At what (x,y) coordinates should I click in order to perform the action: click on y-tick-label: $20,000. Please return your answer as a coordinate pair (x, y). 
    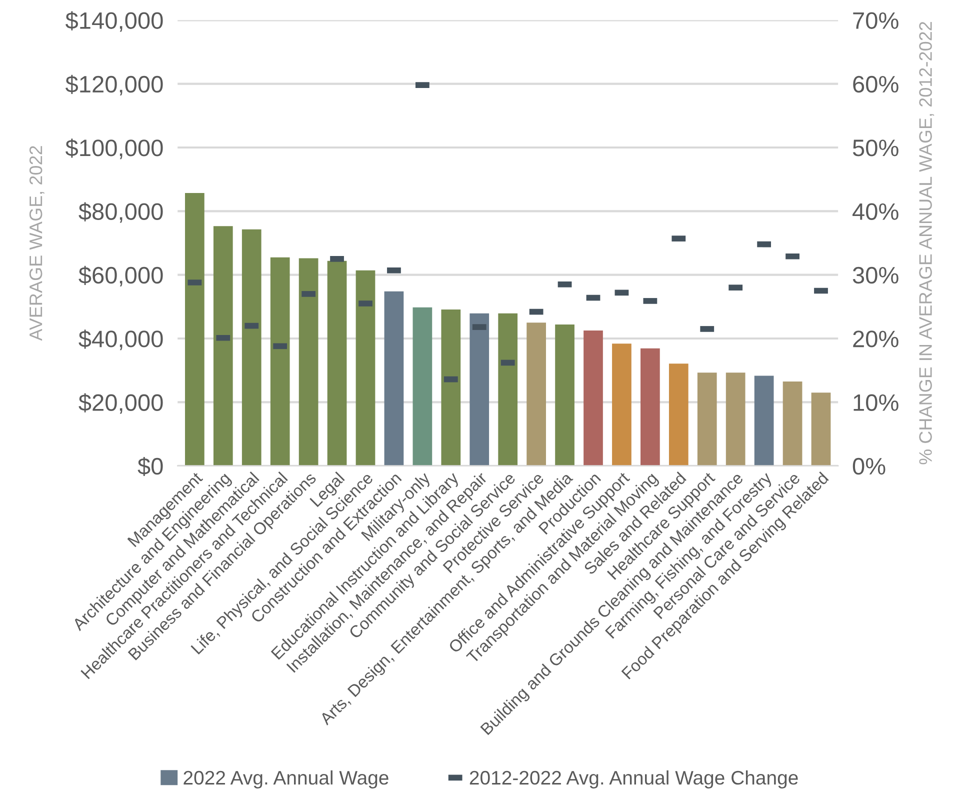
    Looking at the image, I should click on (120, 403).